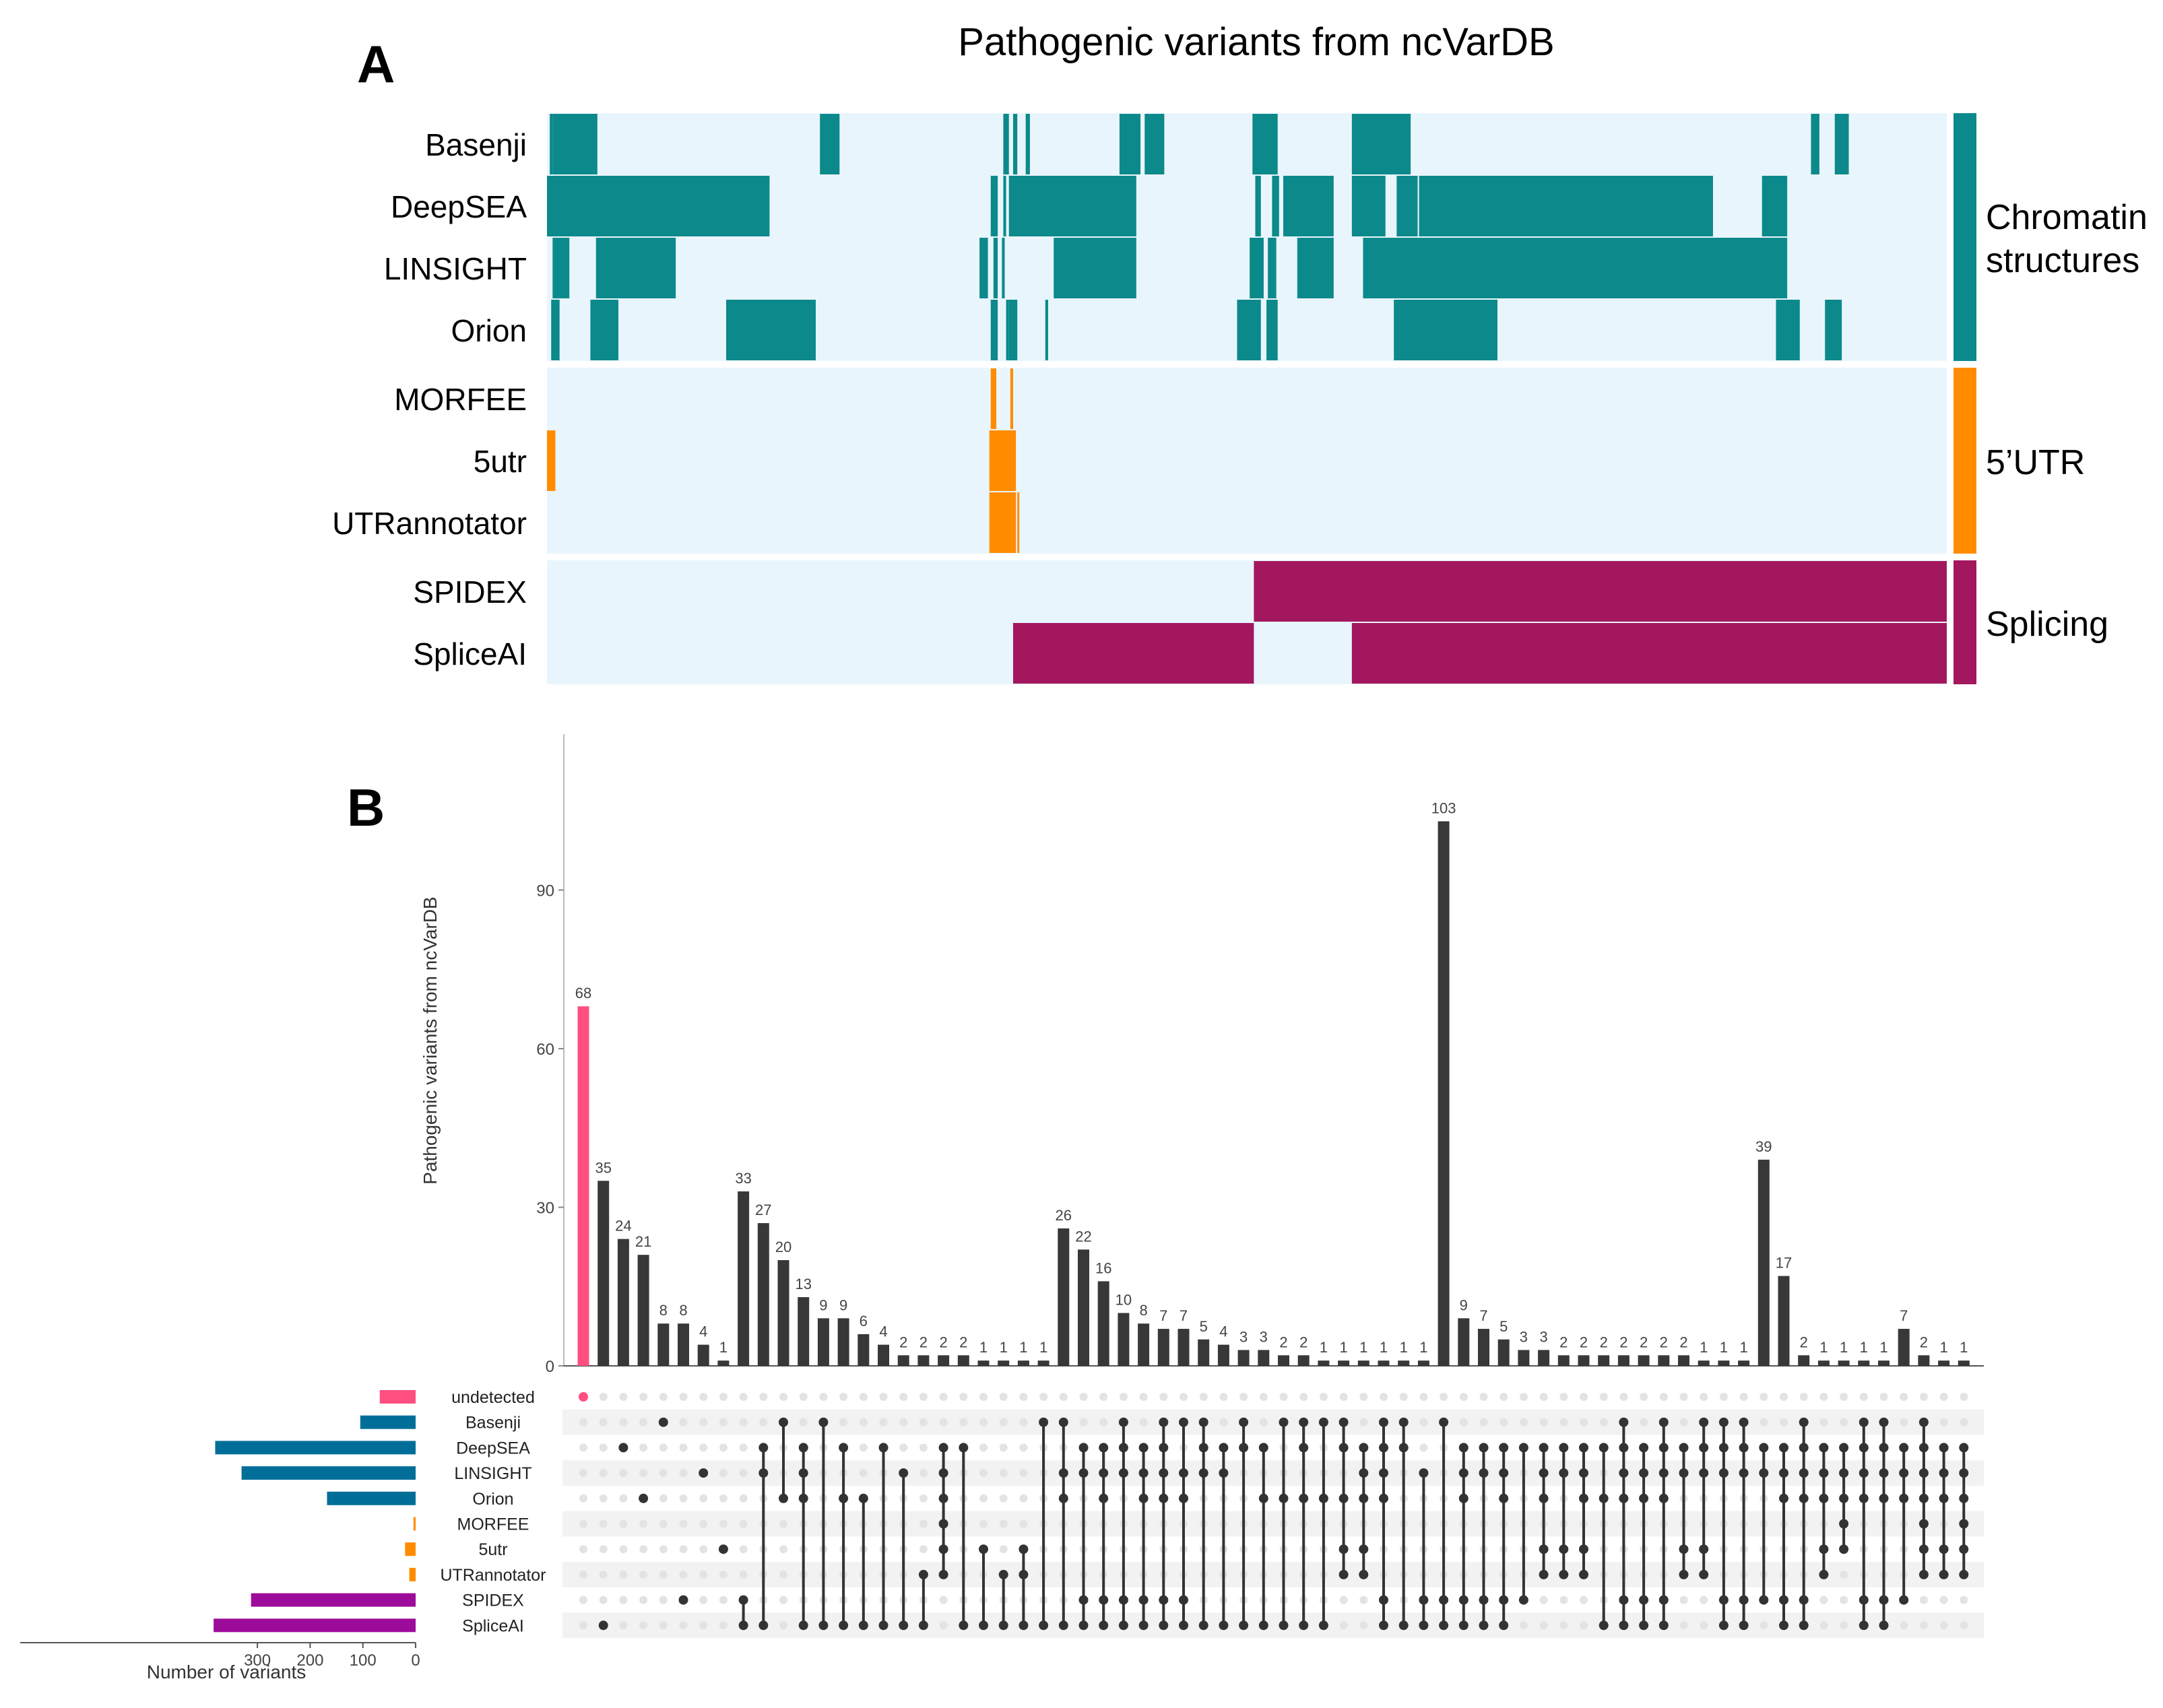 The image size is (2163, 1708). Describe the element at coordinates (412, 1574) in the screenshot. I see `set-size-bar` at that location.